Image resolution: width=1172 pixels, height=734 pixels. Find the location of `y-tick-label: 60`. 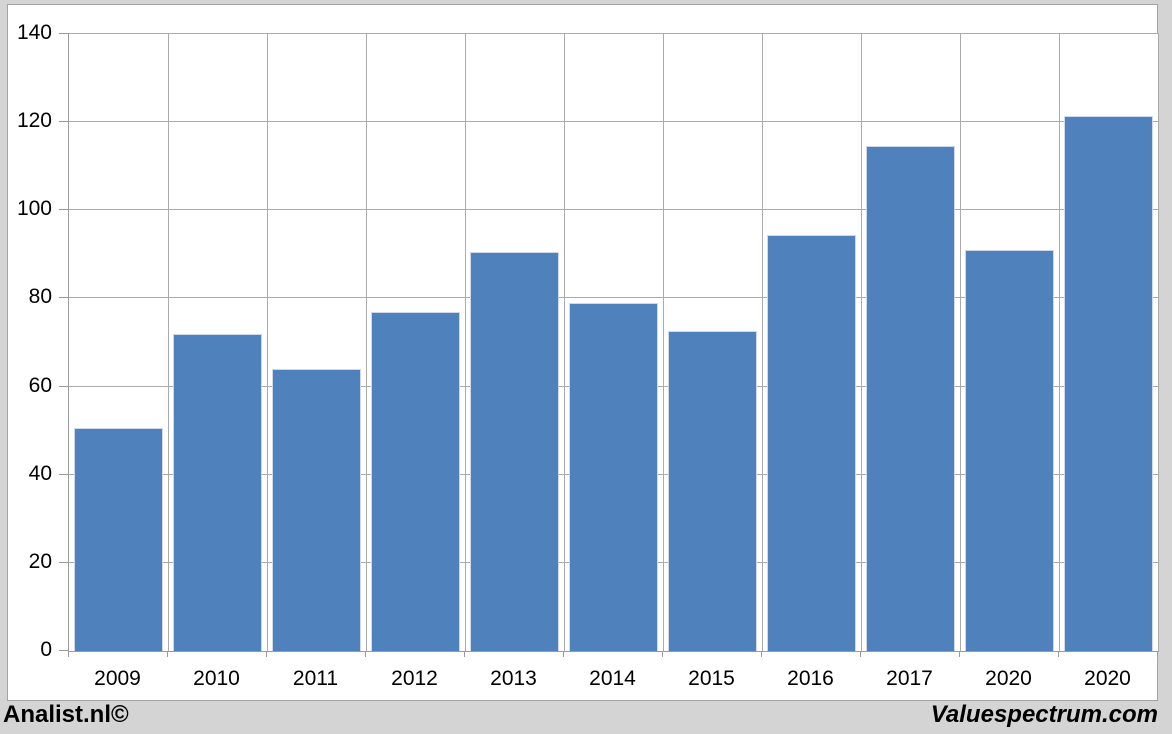

y-tick-label: 60 is located at coordinates (40, 385).